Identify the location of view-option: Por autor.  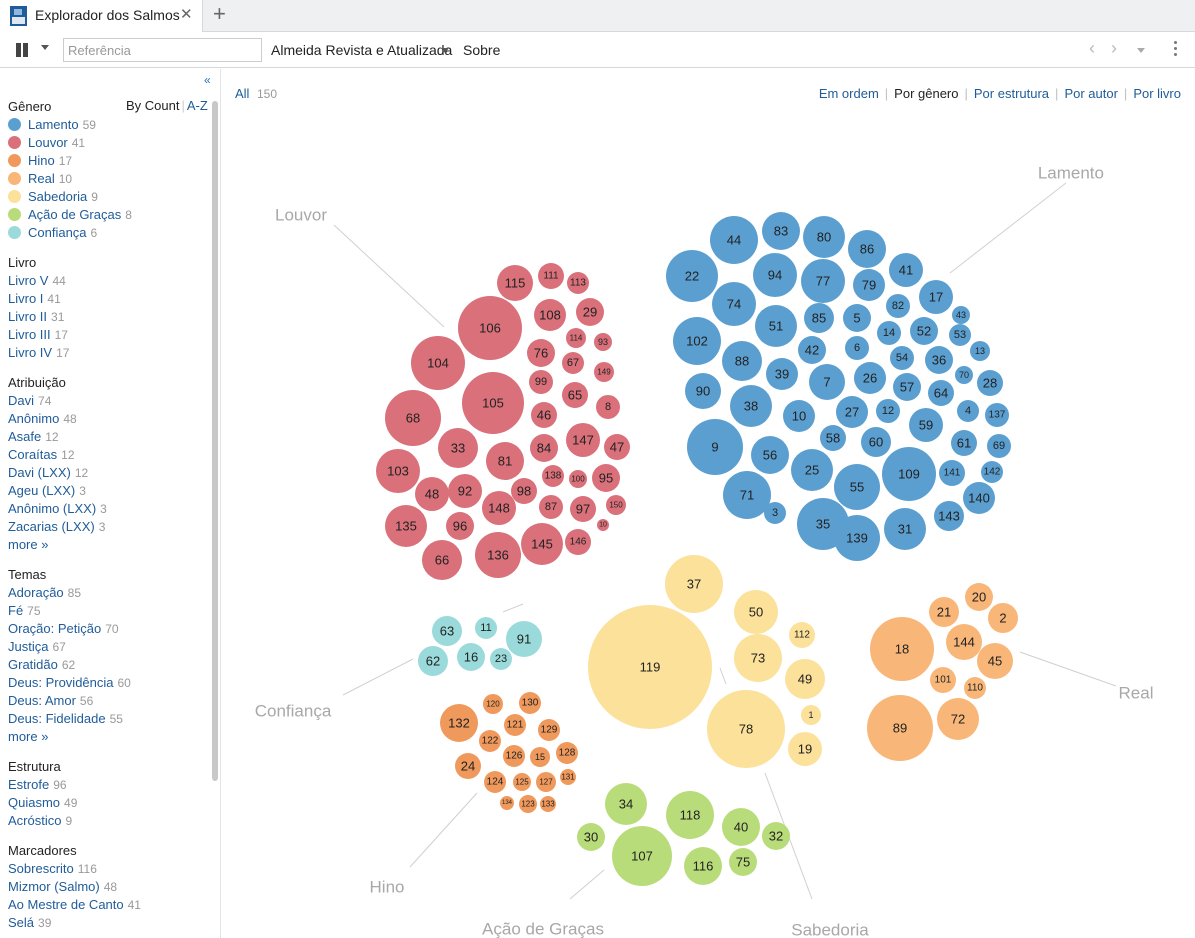
(1091, 93).